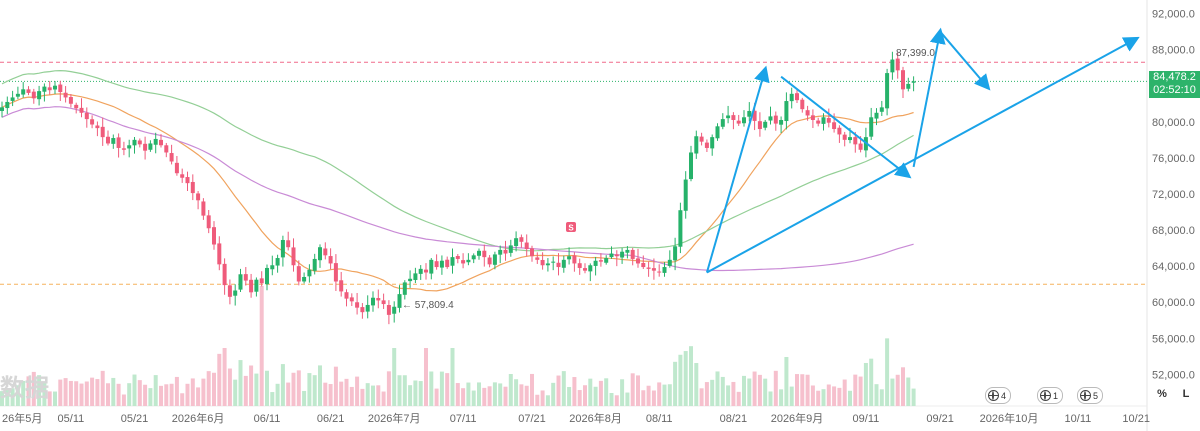  What do you see at coordinates (1186, 394) in the screenshot?
I see `log-scale-button: L` at bounding box center [1186, 394].